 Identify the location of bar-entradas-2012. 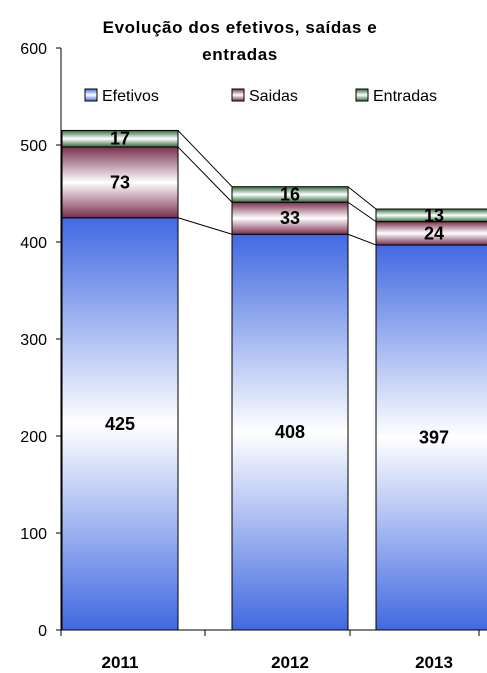
(290, 194).